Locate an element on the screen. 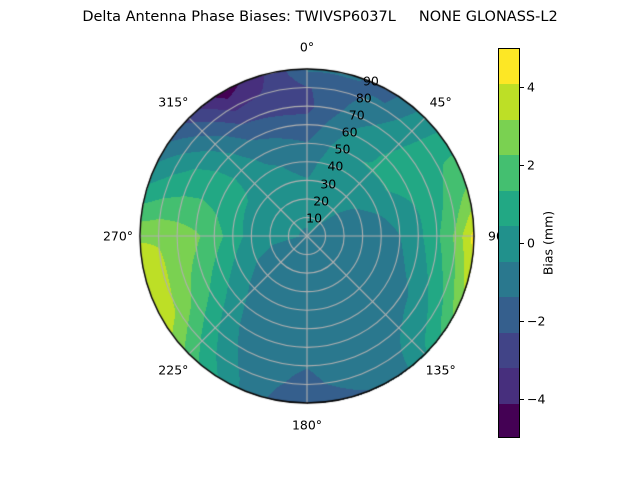 The width and height of the screenshot is (640, 480). angle-tick-label-45: 45° is located at coordinates (440, 102).